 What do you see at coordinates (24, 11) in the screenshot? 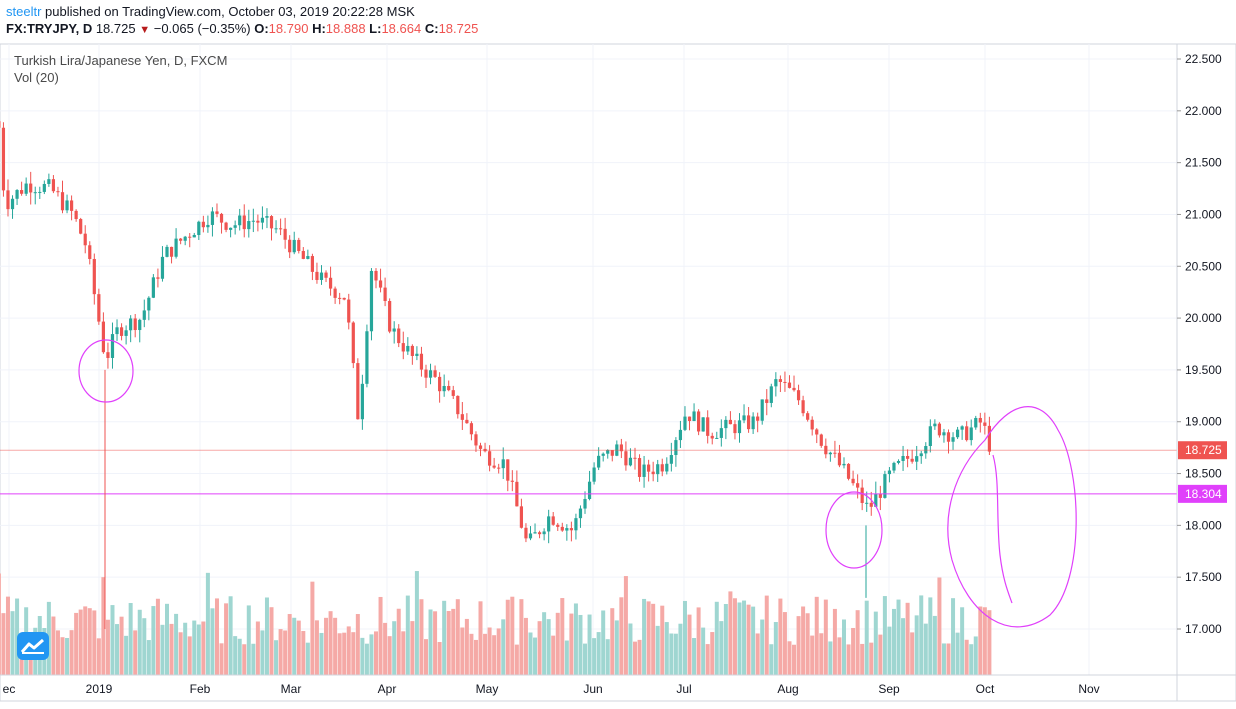
I see `author-link: steeltr` at bounding box center [24, 11].